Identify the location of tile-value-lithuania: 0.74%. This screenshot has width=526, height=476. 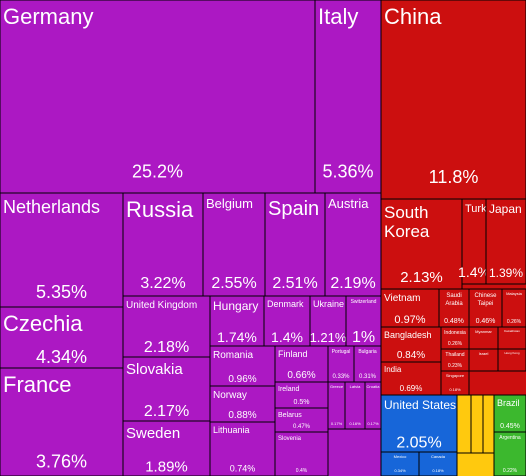
(243, 469).